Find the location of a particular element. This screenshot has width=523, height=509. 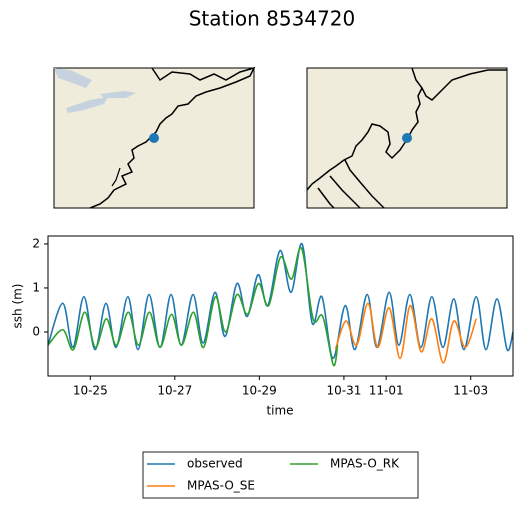

map-left is located at coordinates (154, 137).